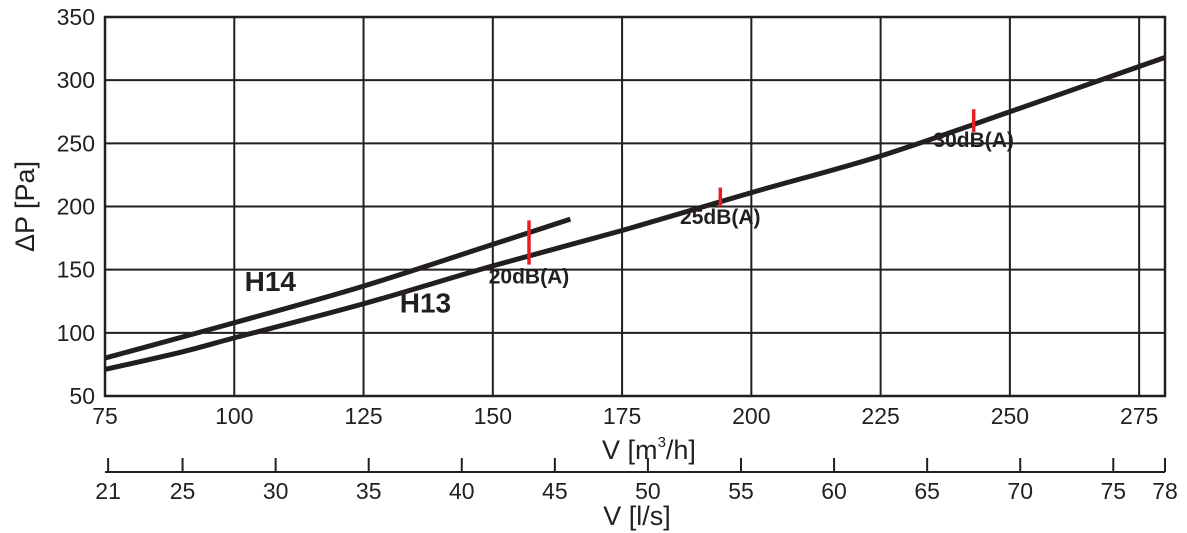 The width and height of the screenshot is (1187, 533). What do you see at coordinates (25, 206) in the screenshot?
I see `y-axis-title: ΔP [Pa]` at bounding box center [25, 206].